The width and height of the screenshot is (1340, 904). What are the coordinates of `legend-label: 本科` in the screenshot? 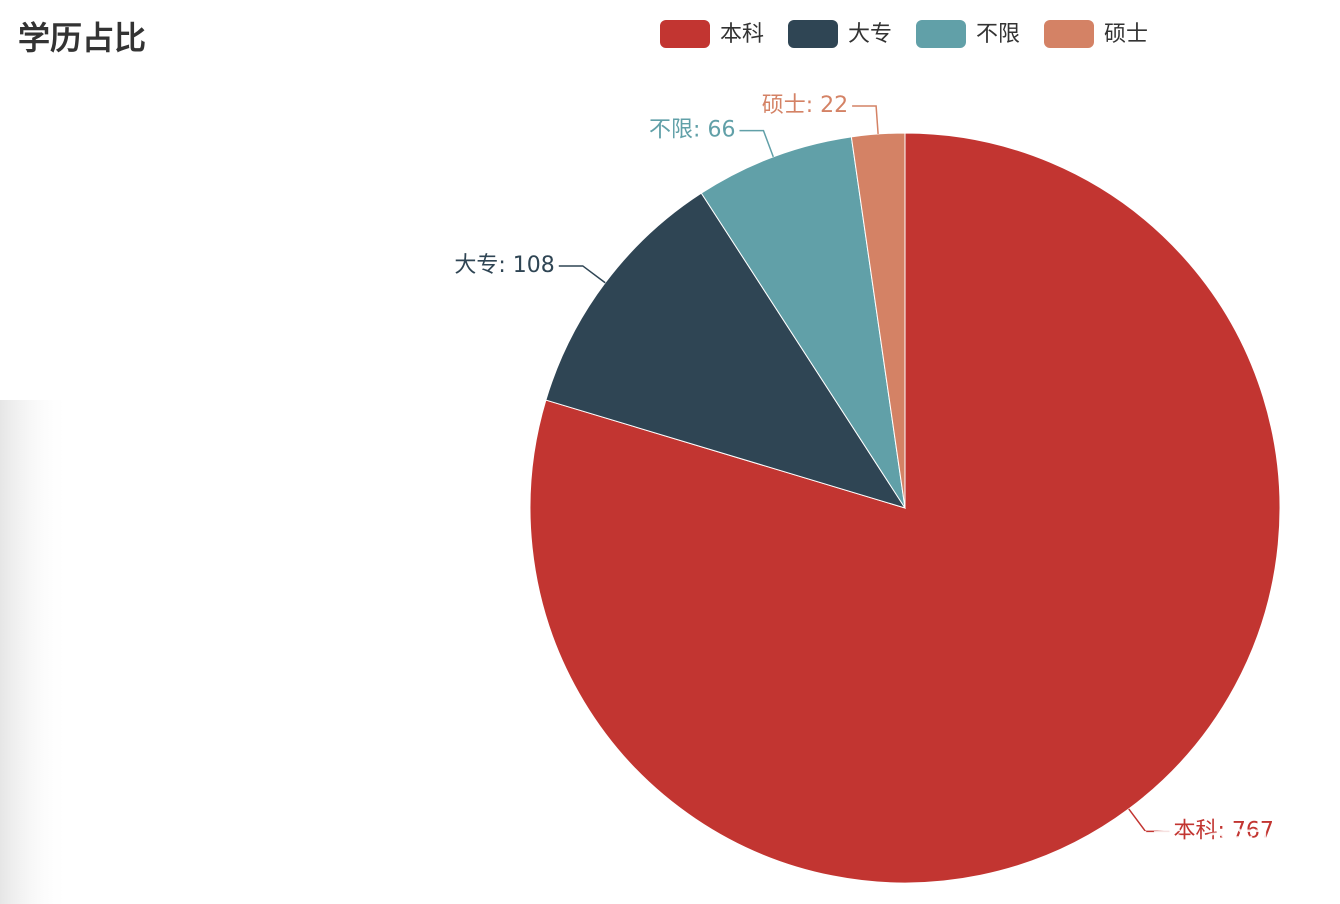 It's located at (742, 34).